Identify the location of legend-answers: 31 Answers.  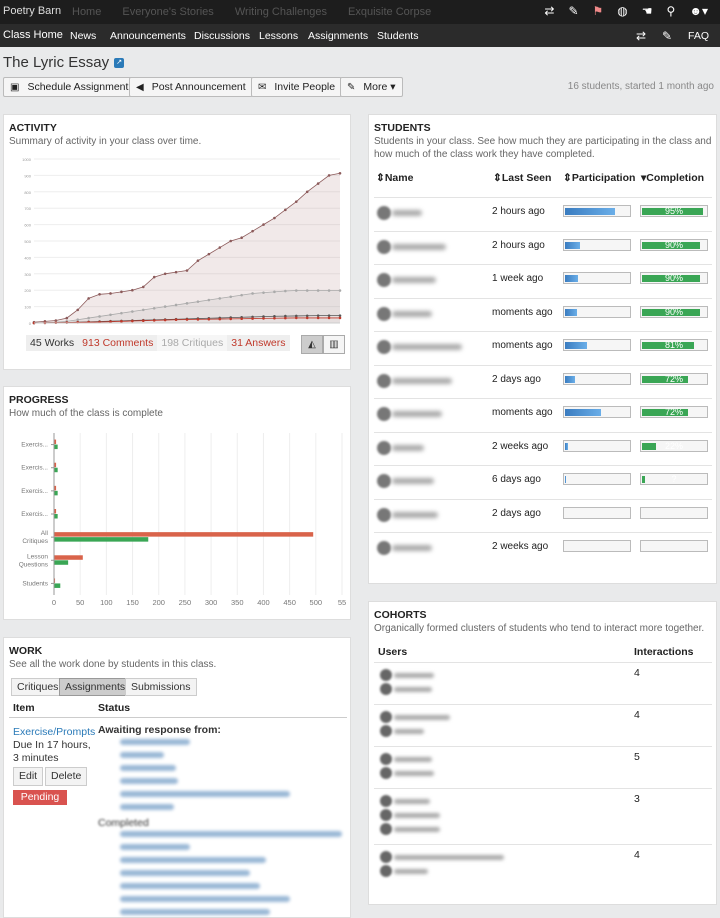
(258, 343).